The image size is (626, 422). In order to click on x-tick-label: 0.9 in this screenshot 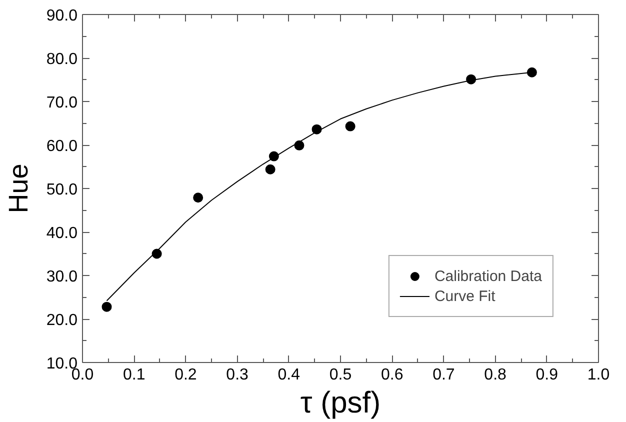, I will do `click(547, 375)`.